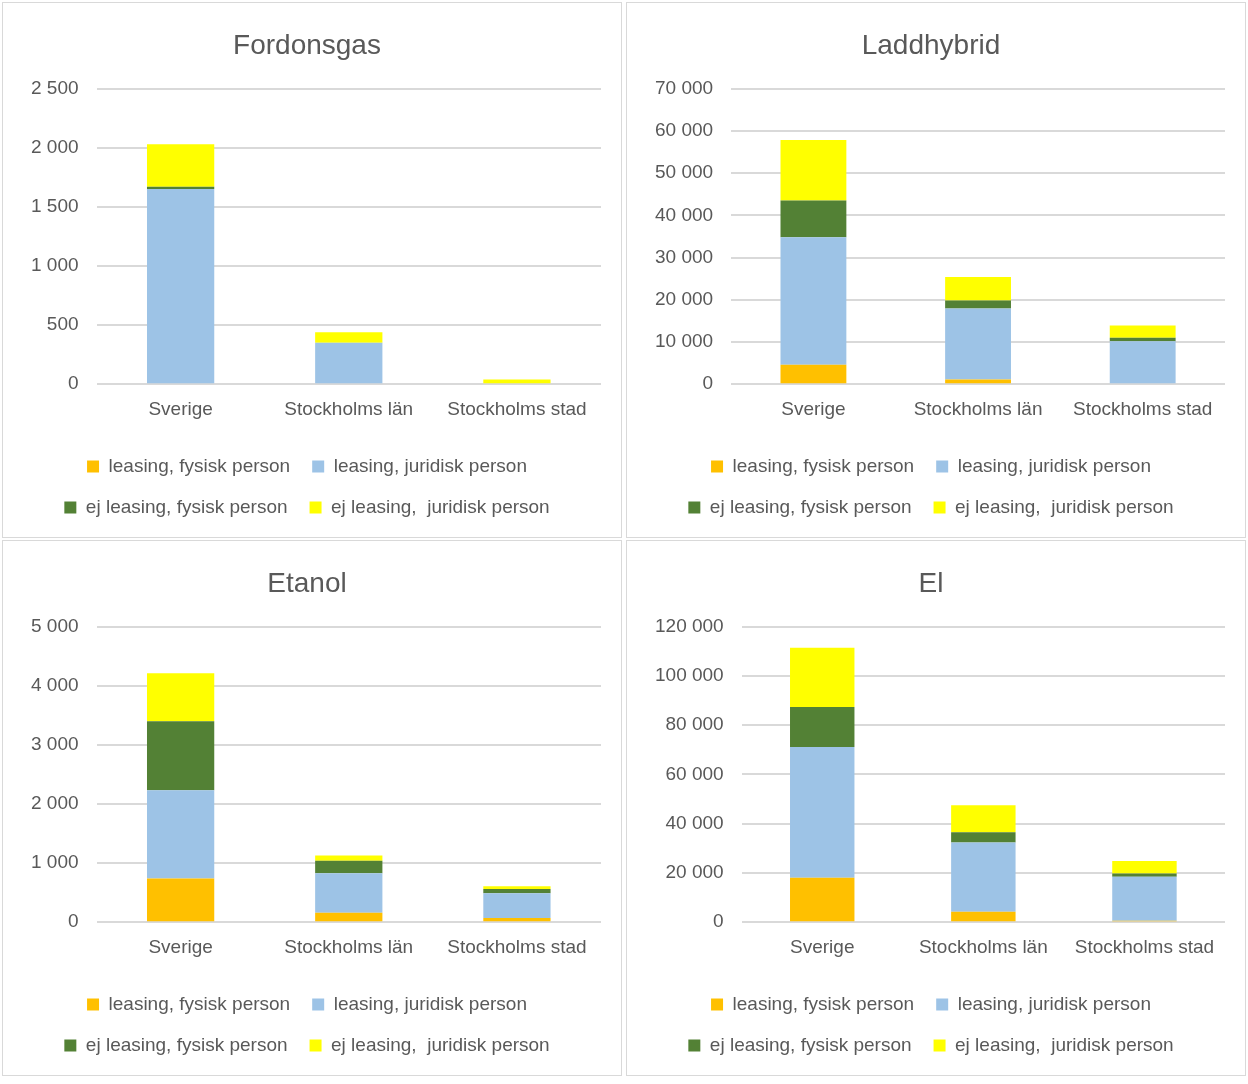  I want to click on chart-title: Etanol, so click(307, 582).